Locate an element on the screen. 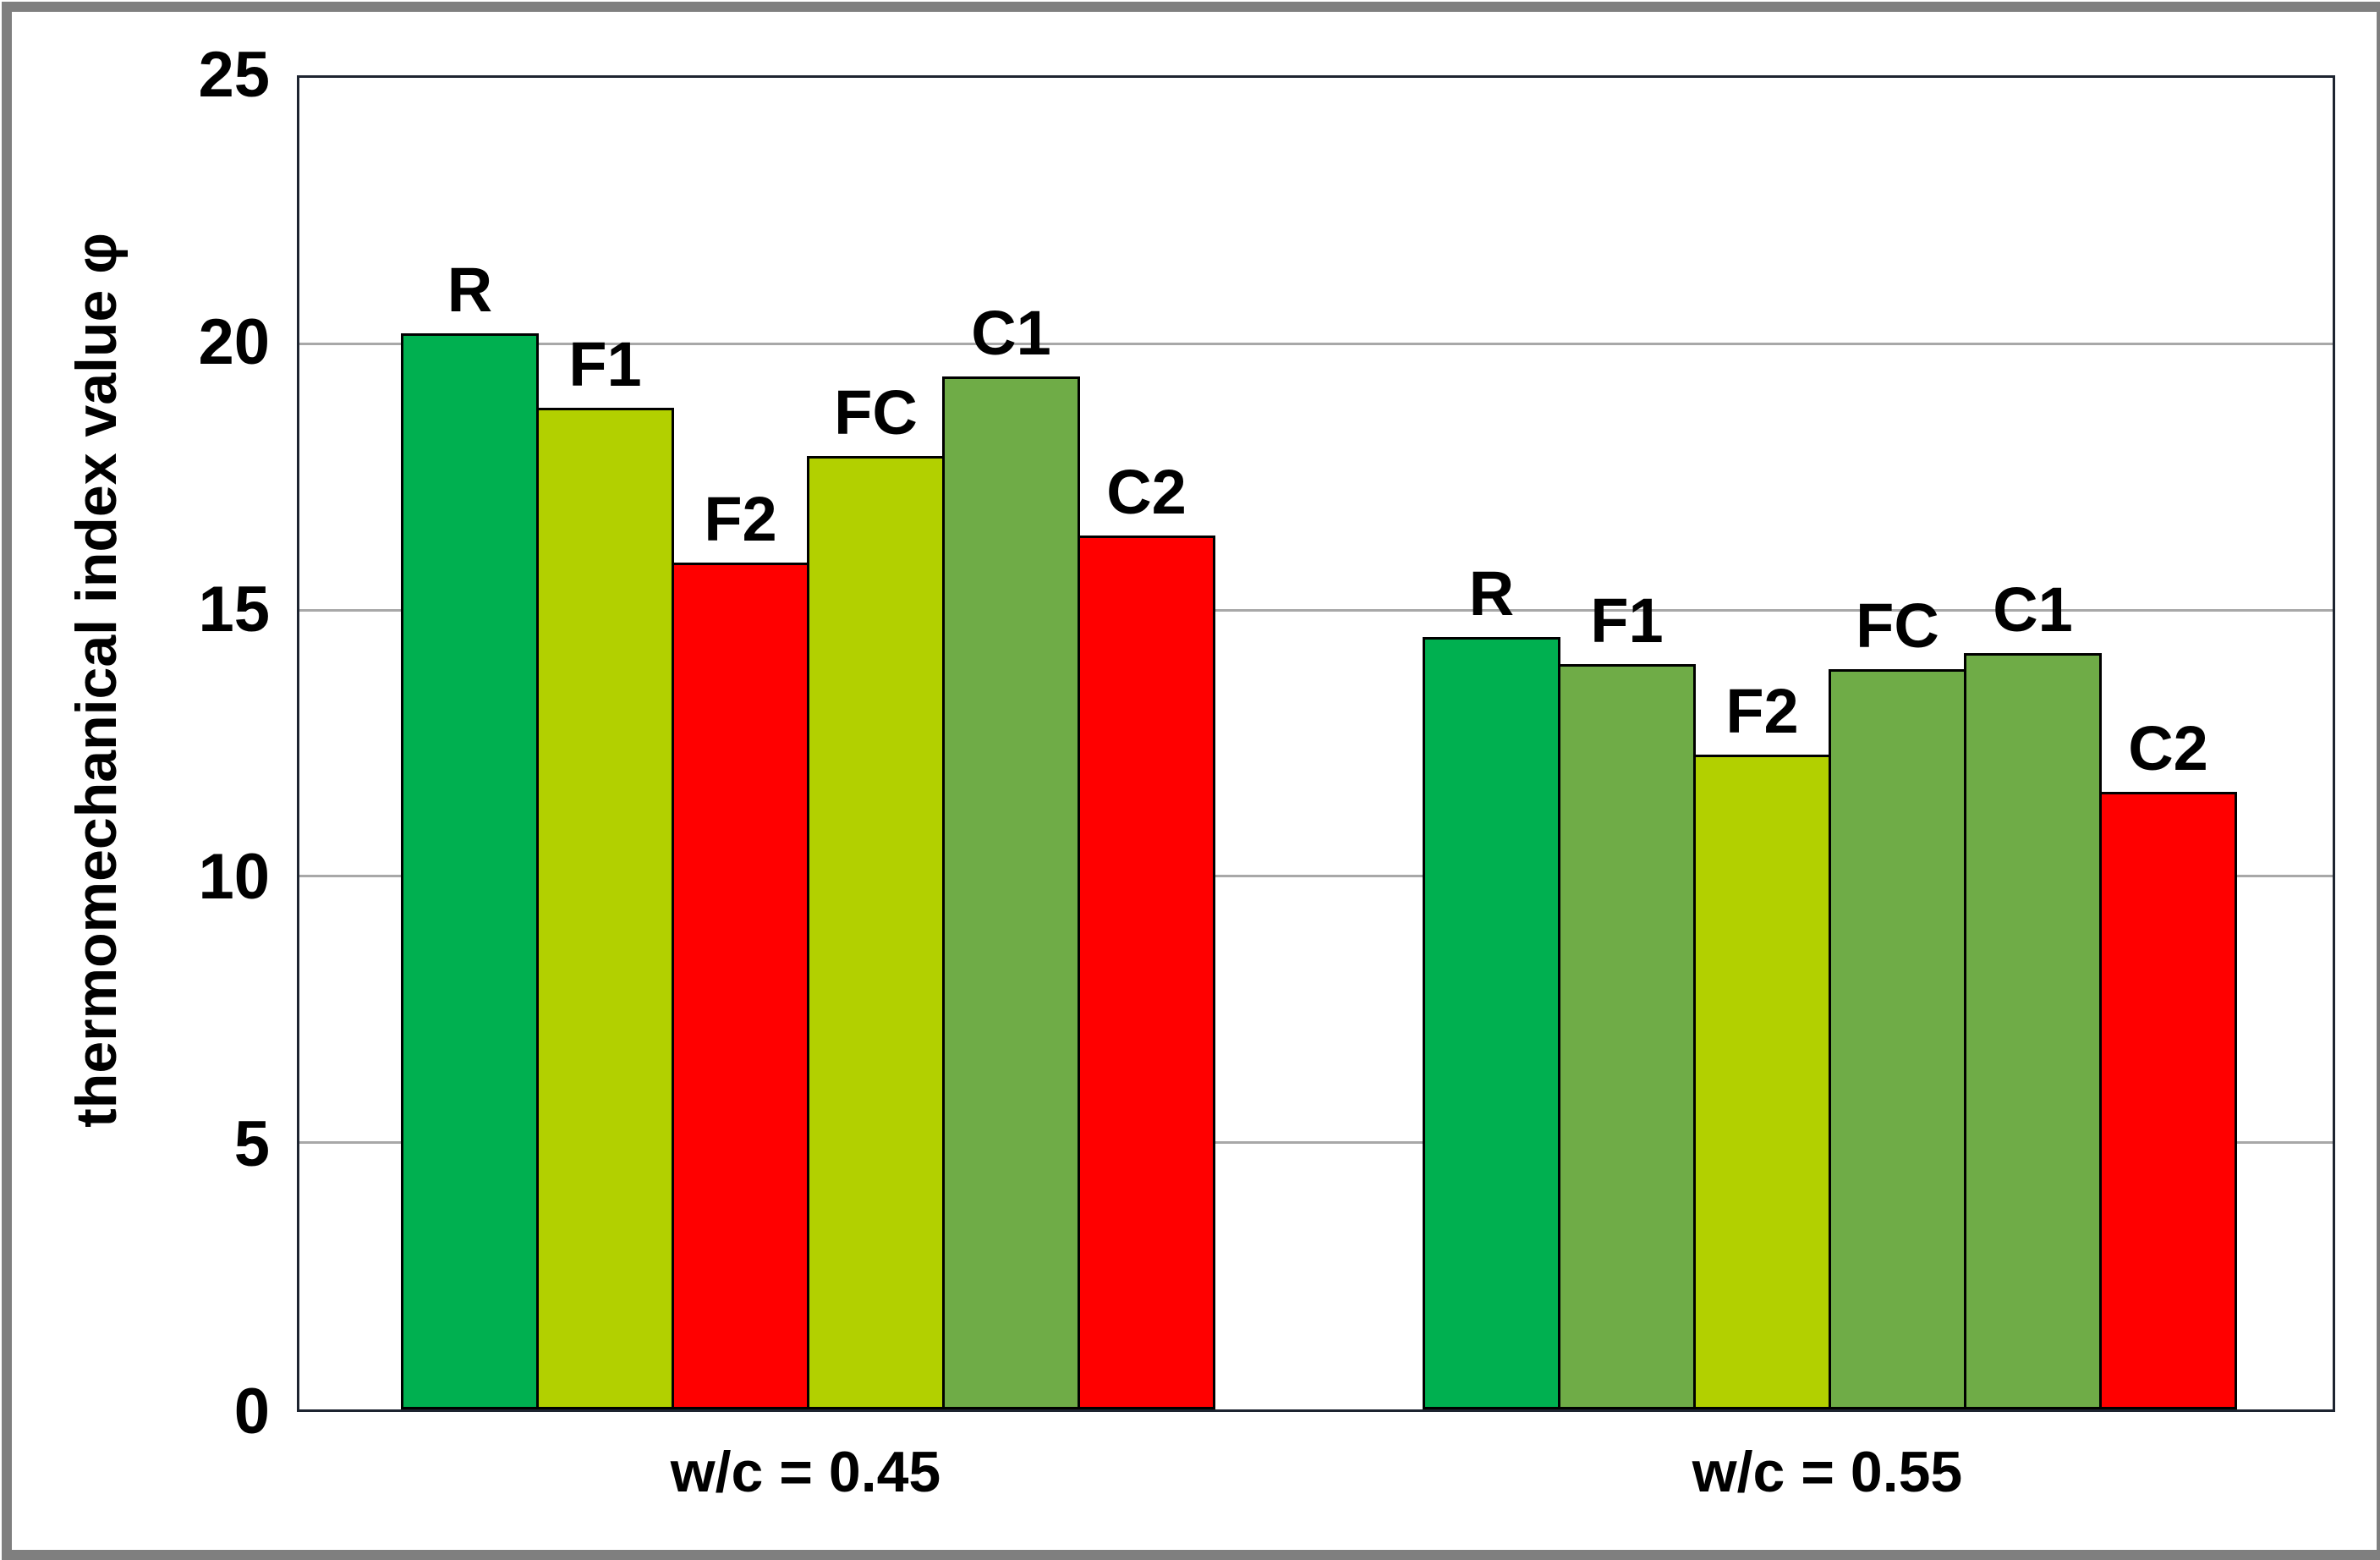 Image resolution: width=2380 pixels, height=1560 pixels. y-tick-label-25: 25 is located at coordinates (234, 75).